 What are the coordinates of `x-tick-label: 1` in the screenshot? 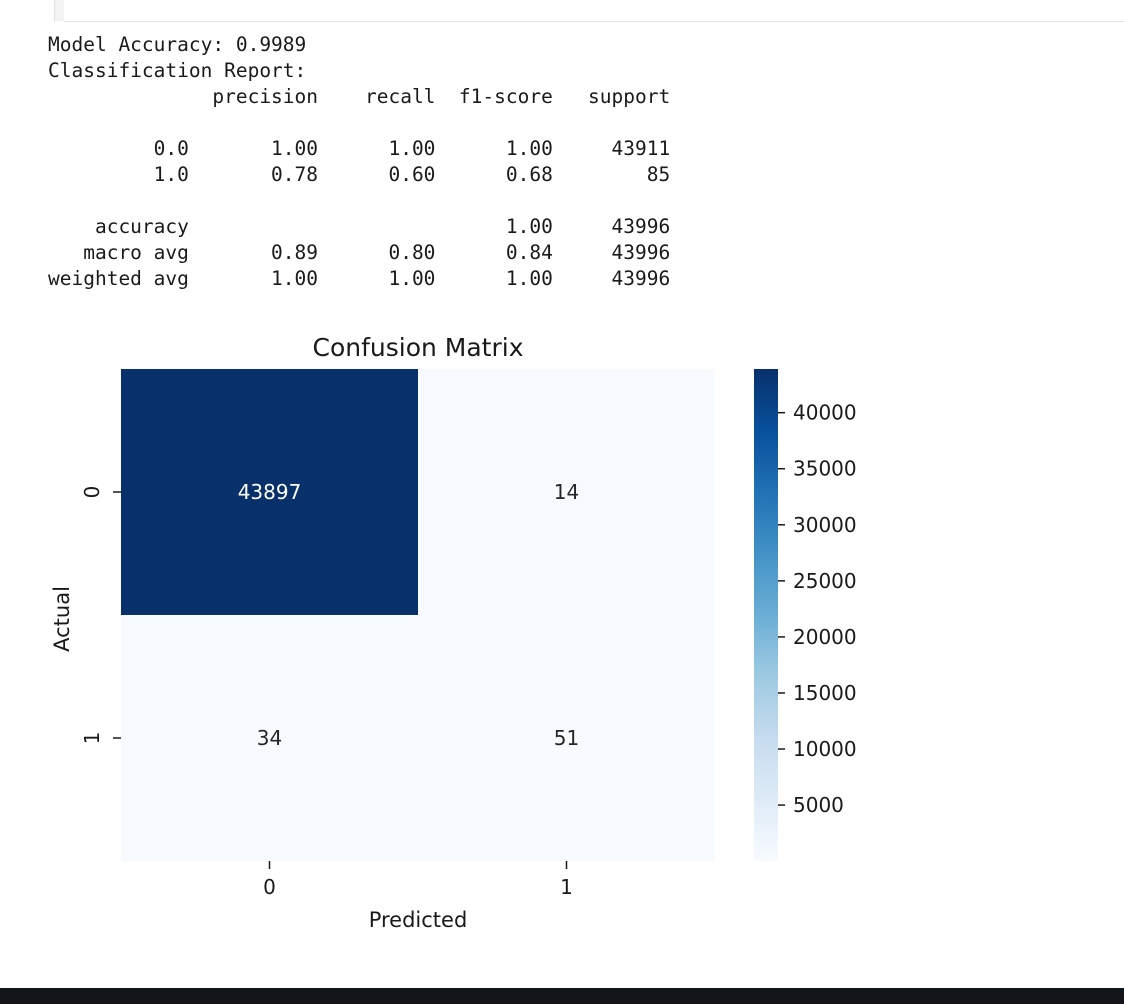 It's located at (566, 887).